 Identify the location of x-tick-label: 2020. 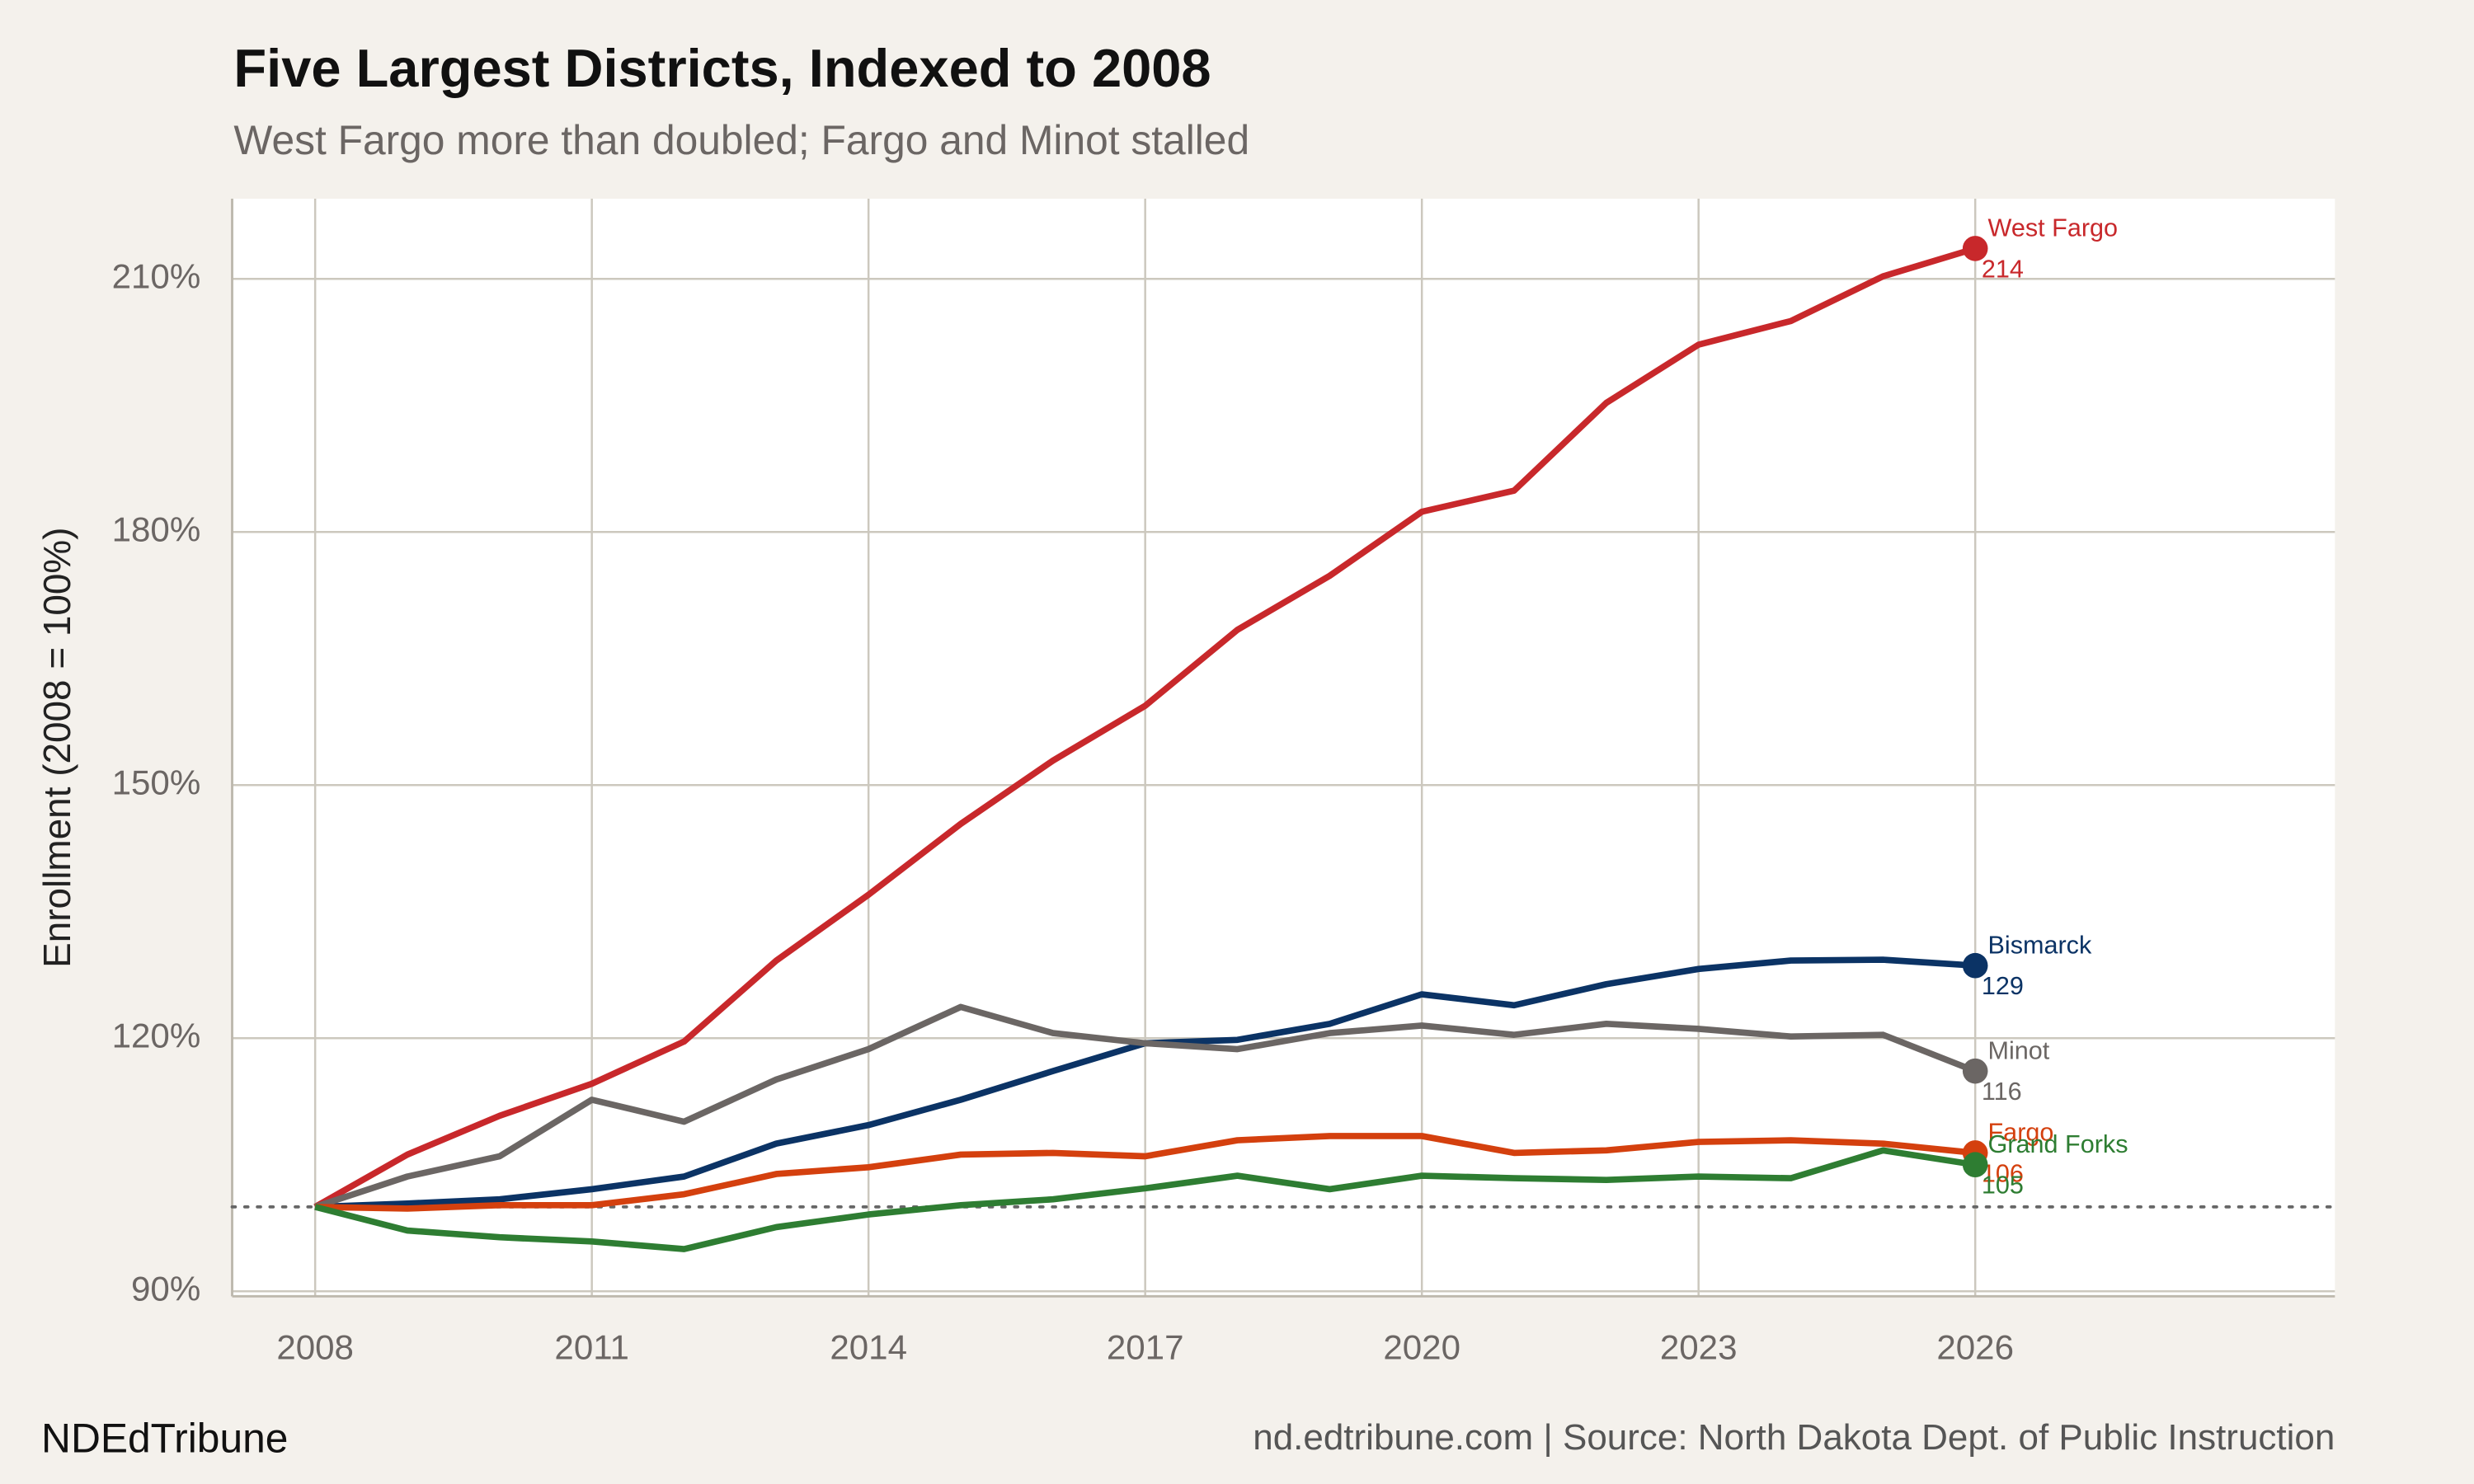
(1421, 1347).